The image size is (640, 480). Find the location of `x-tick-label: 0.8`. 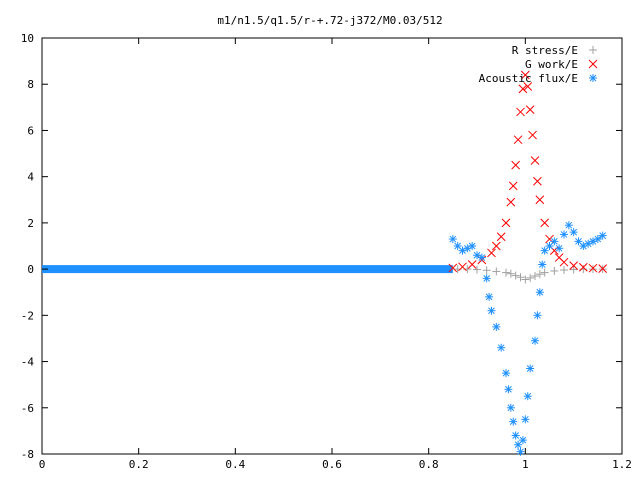

x-tick-label: 0.8 is located at coordinates (429, 464).